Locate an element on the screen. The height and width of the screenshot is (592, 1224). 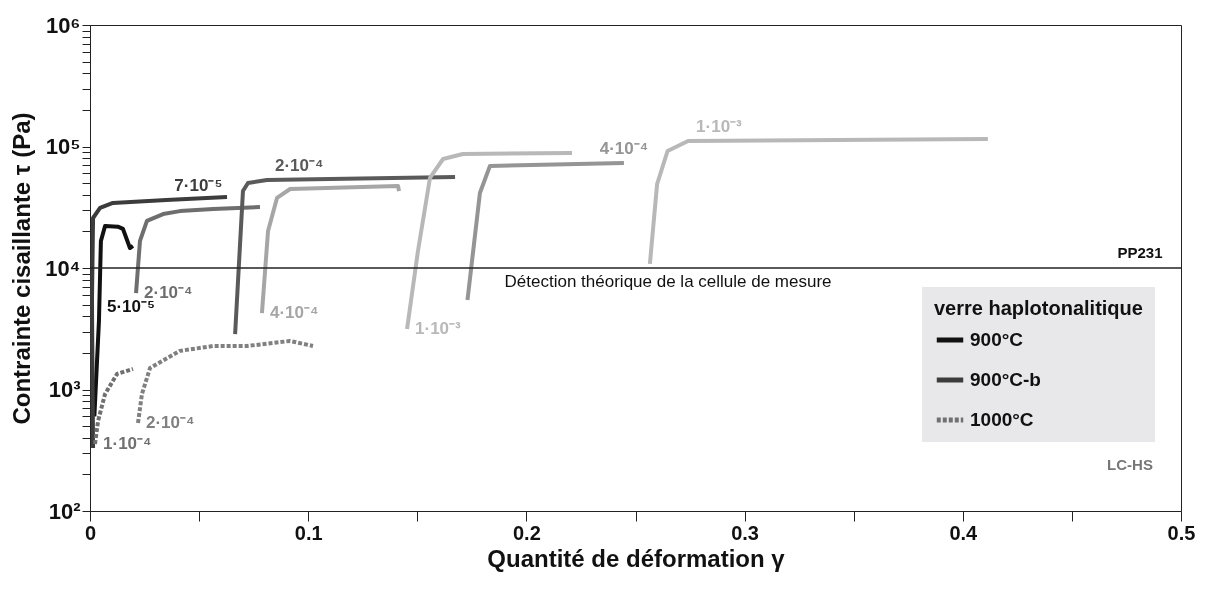
annotation: 5·10⁻⁵ is located at coordinates (130, 307).